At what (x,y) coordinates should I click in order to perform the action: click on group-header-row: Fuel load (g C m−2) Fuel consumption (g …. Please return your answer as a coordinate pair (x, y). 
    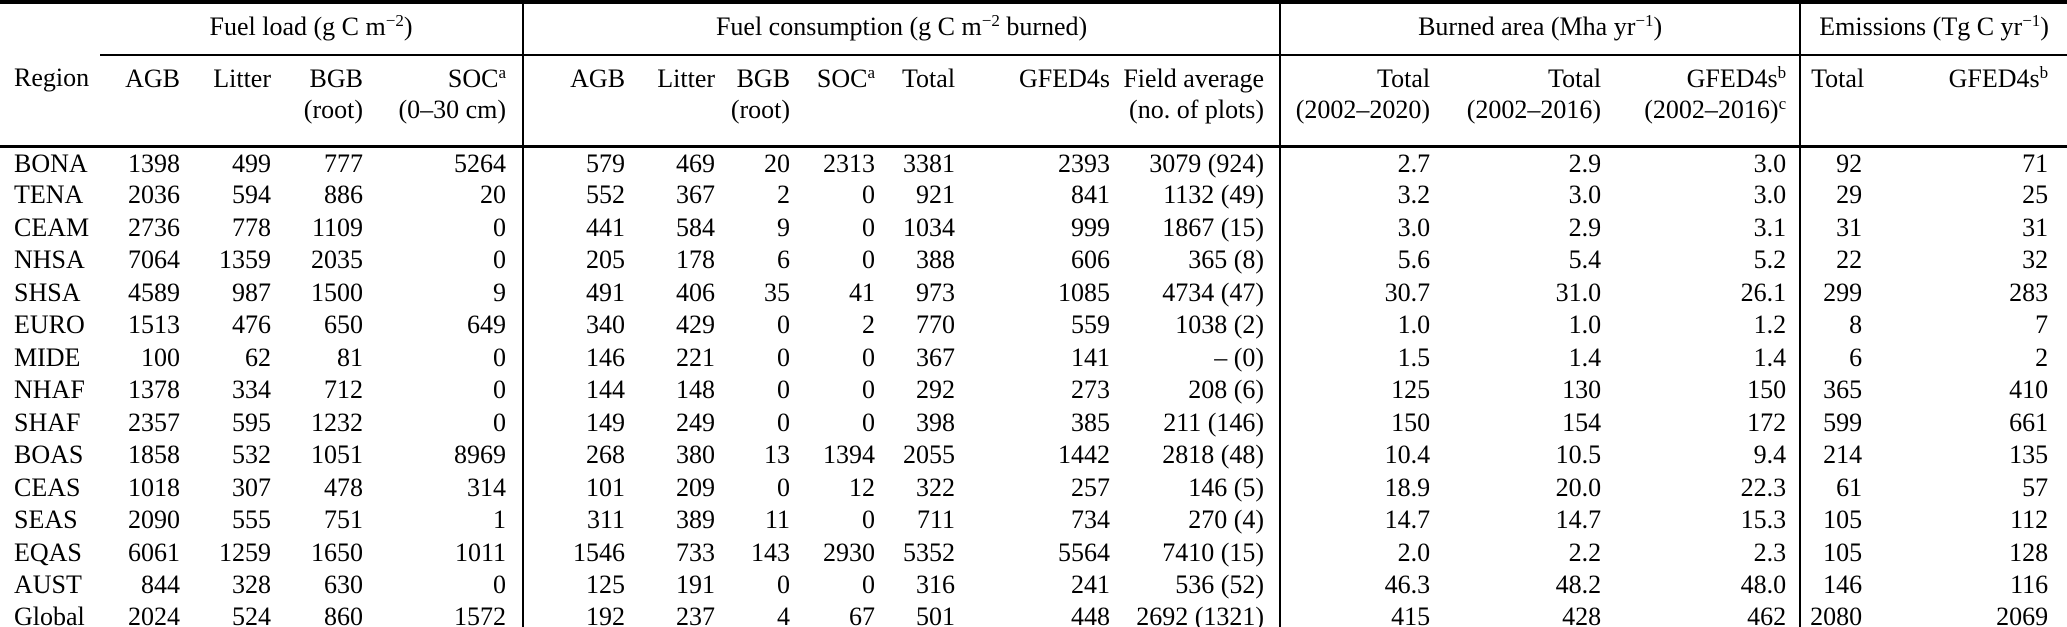
    Looking at the image, I should click on (1033, 29).